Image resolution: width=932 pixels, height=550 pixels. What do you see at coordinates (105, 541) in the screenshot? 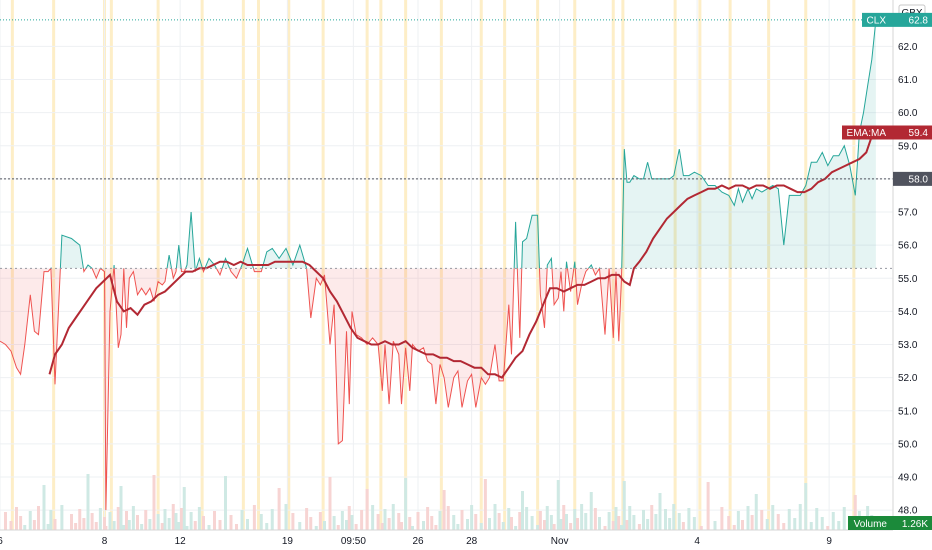
I see `x-tick-label-1: 8` at bounding box center [105, 541].